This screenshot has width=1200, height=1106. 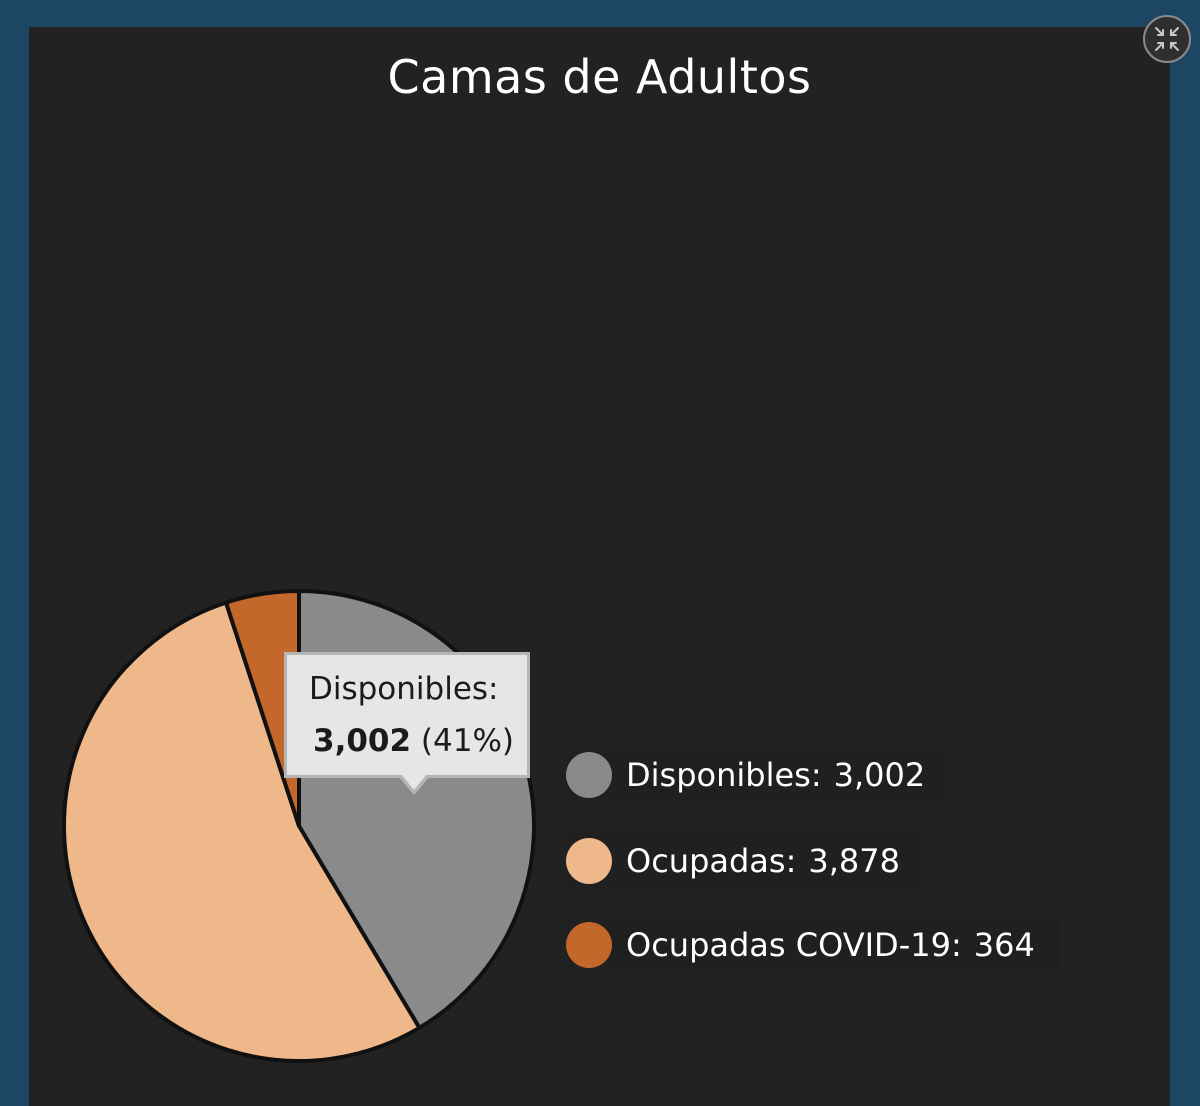 I want to click on collapse-icon, so click(x=1167, y=39).